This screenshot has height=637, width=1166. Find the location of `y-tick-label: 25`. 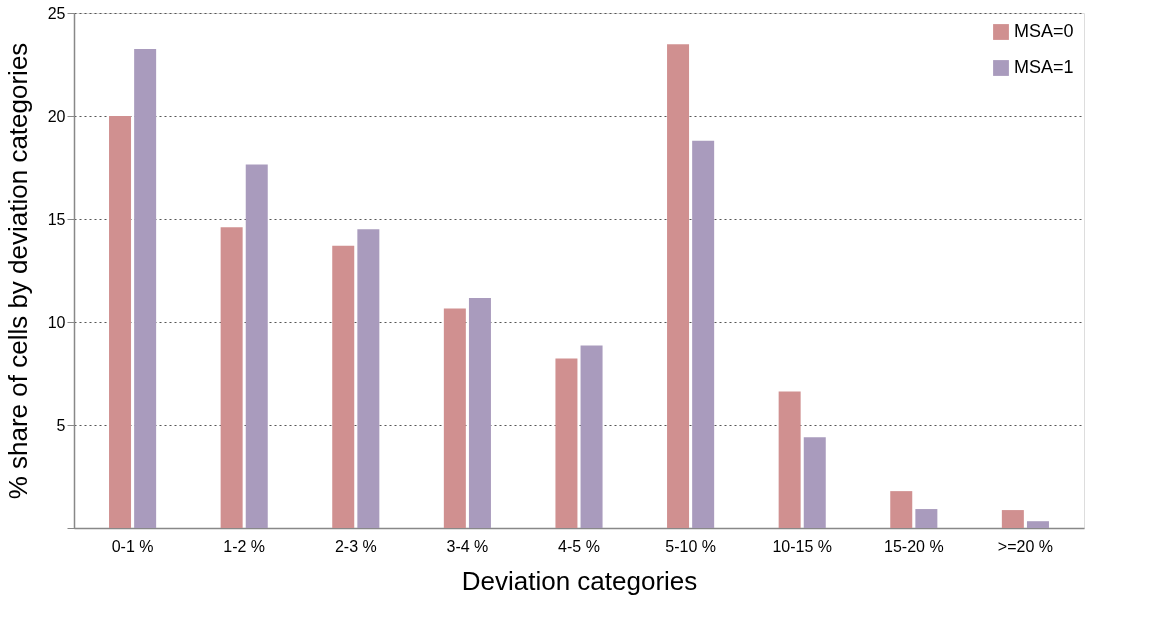

y-tick-label: 25 is located at coordinates (56, 13).